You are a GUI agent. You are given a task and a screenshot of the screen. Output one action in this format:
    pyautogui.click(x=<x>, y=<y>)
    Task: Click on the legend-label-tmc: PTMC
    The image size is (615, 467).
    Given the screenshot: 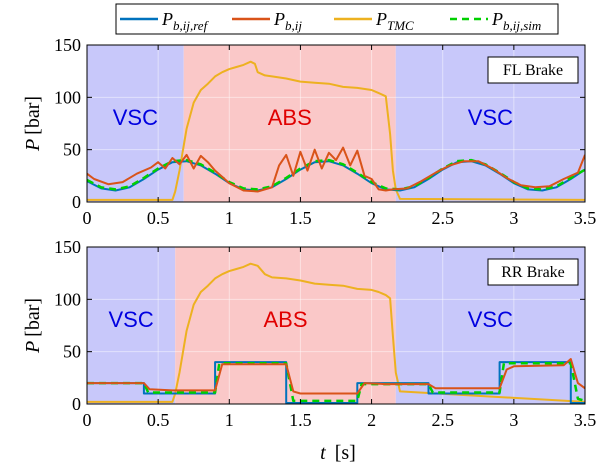 What is the action you would take?
    pyautogui.click(x=394, y=21)
    